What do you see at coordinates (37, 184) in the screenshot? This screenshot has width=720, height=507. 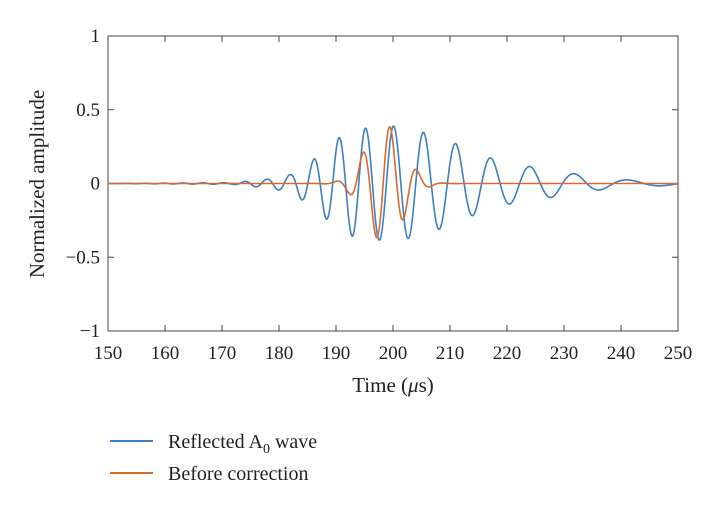 I see `y-axis-title: Normalized amplitude` at bounding box center [37, 184].